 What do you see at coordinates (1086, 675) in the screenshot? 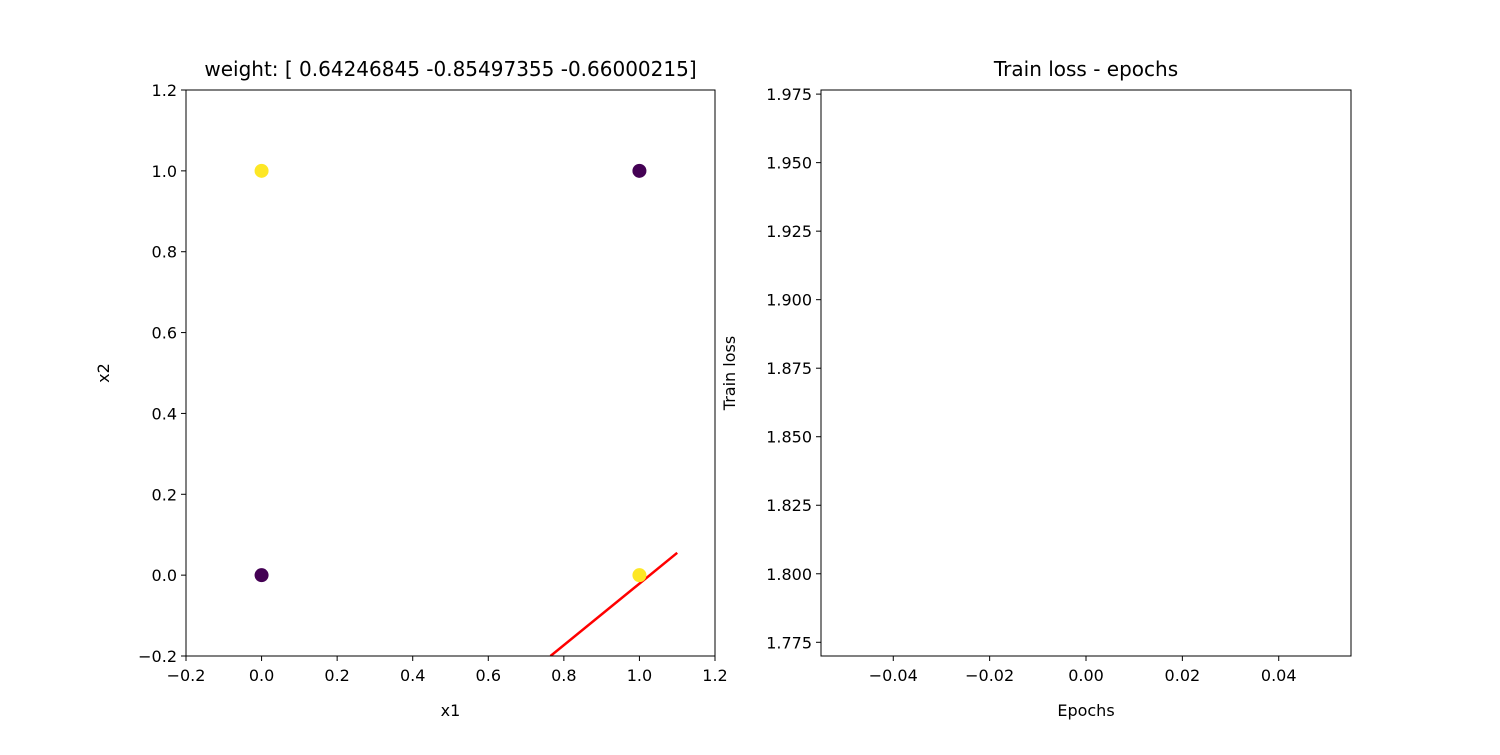
I see `loss-x-tick-label: 0.00` at bounding box center [1086, 675].